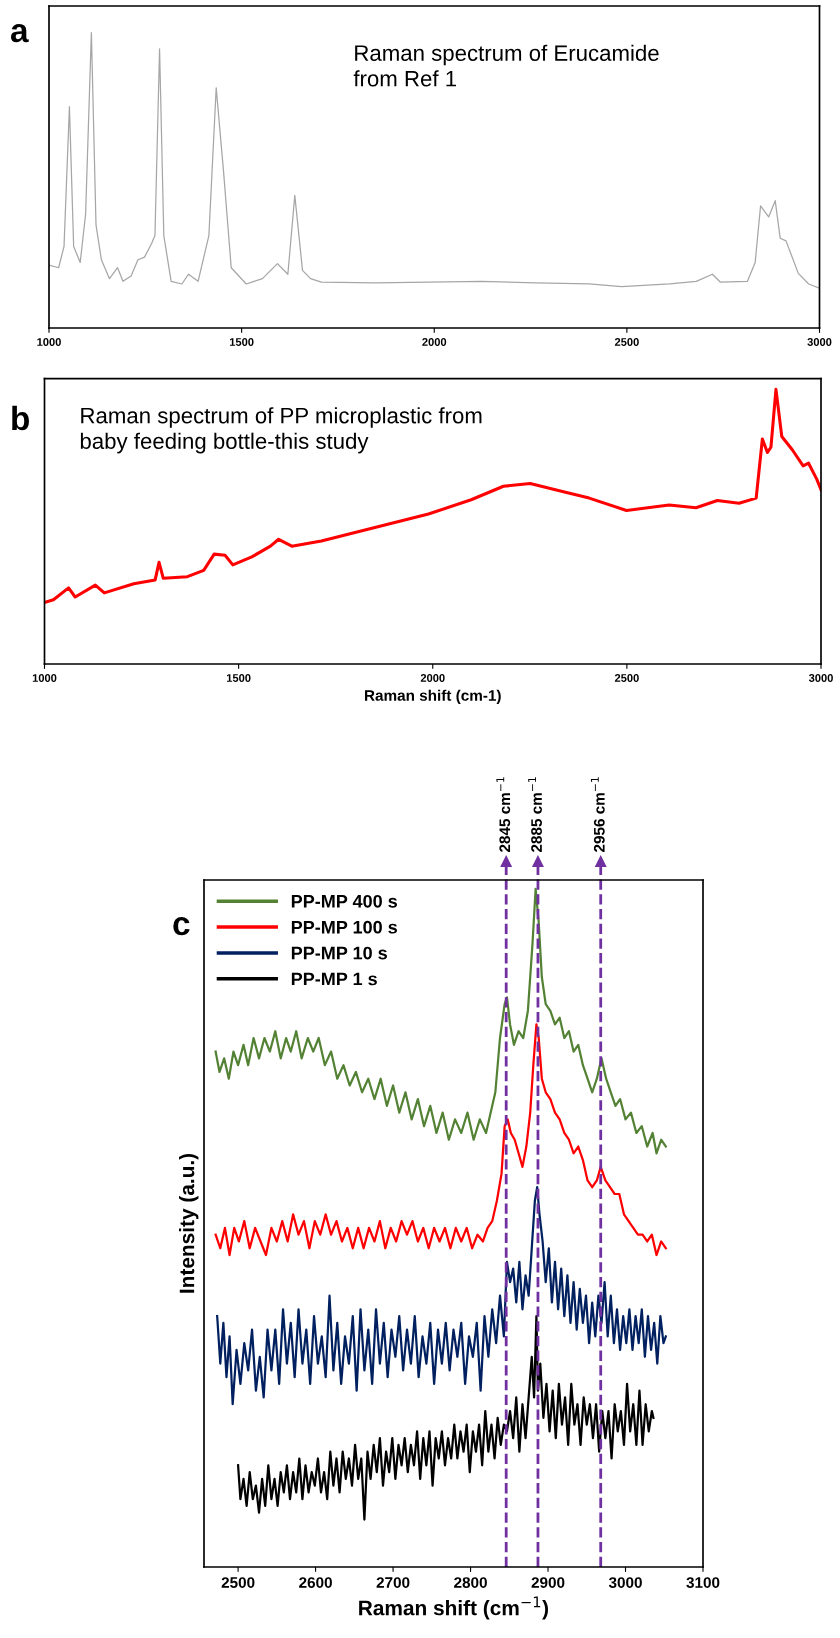  Describe the element at coordinates (315, 1582) in the screenshot. I see `x-tick-label: 2600` at that location.